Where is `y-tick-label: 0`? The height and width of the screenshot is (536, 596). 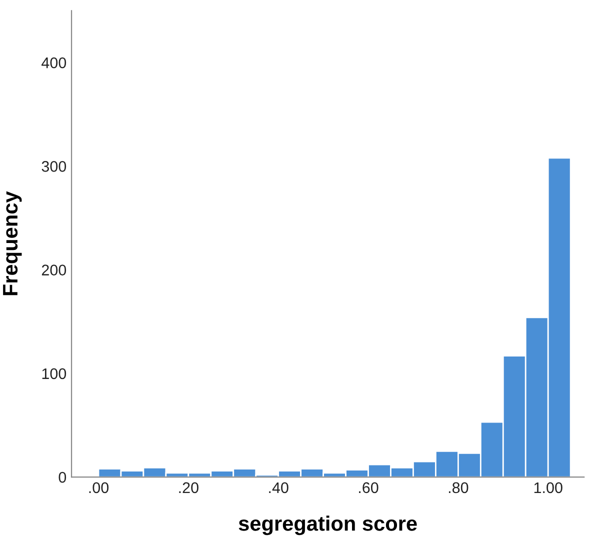 y-tick-label: 0 is located at coordinates (62, 477).